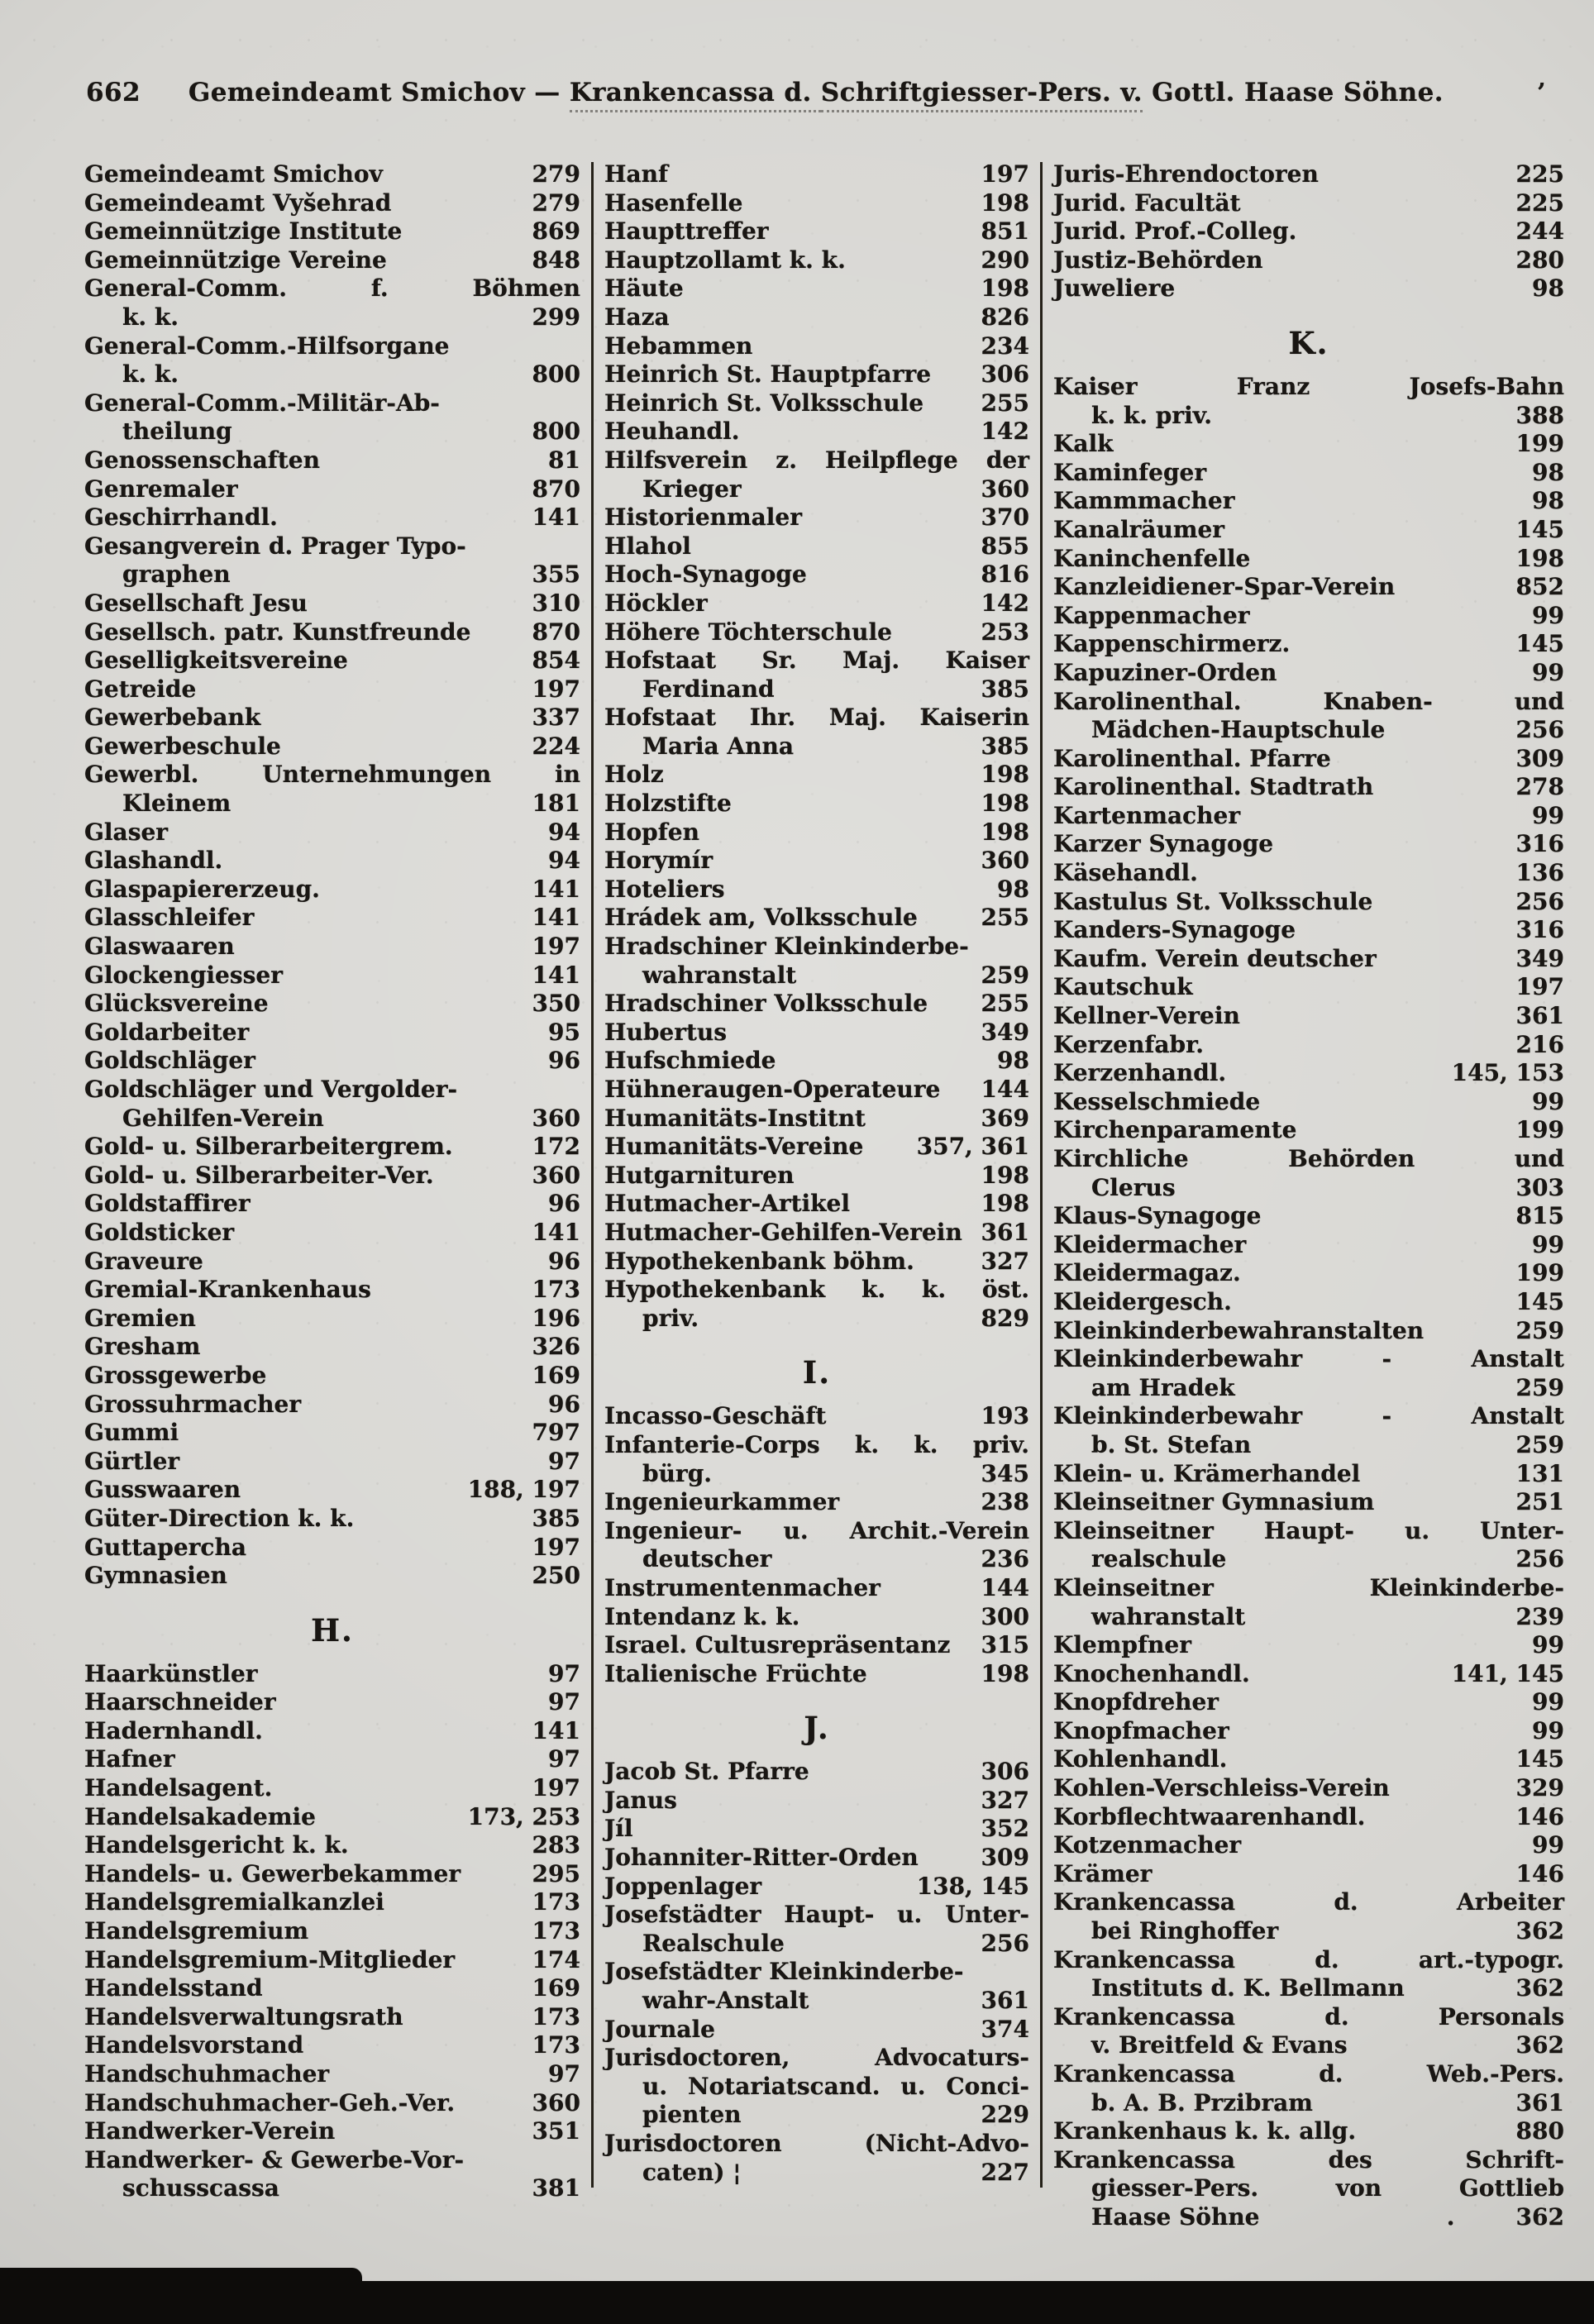  Describe the element at coordinates (1205, 2131) in the screenshot. I see `entry-label: Krankenhaus k. k. allg.` at that location.